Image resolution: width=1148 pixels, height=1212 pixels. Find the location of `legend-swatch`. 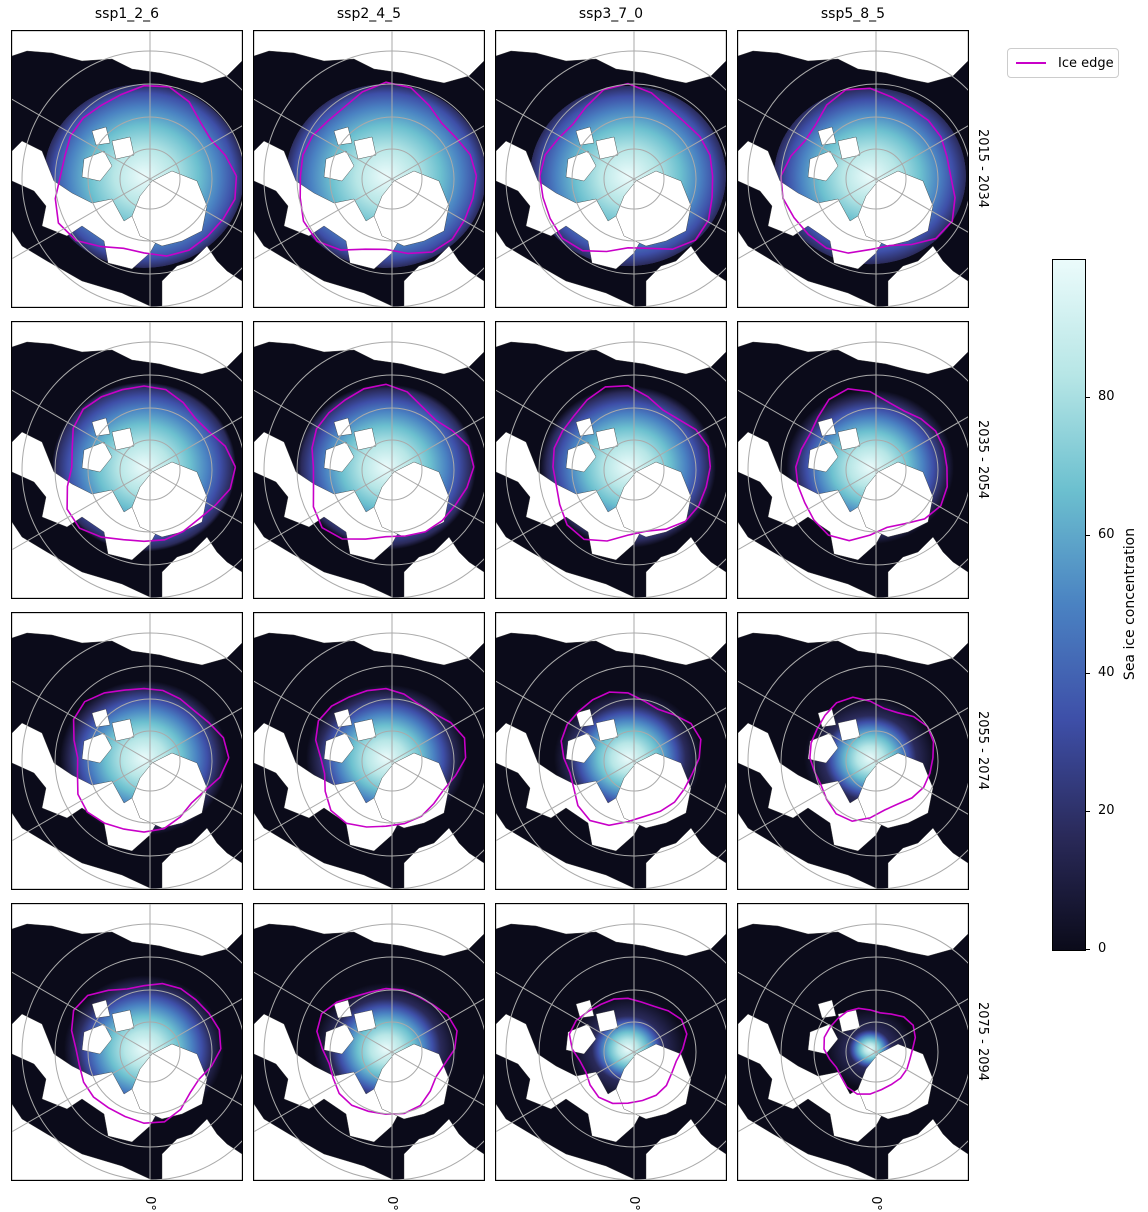

legend-swatch is located at coordinates (1031, 63).